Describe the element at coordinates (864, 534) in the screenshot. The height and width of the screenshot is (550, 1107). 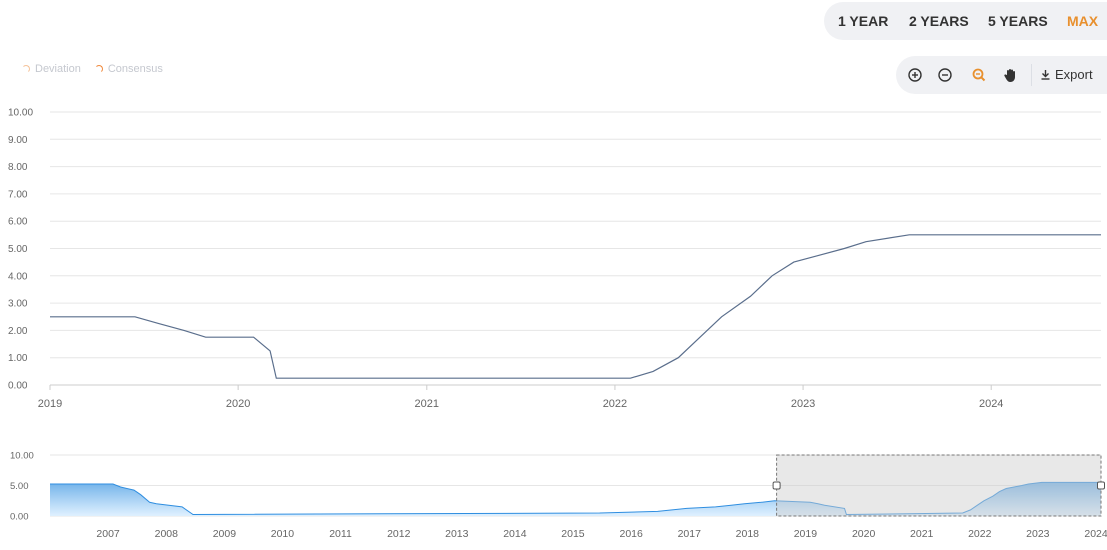
I see `nav-x-tick-label: 2020` at that location.